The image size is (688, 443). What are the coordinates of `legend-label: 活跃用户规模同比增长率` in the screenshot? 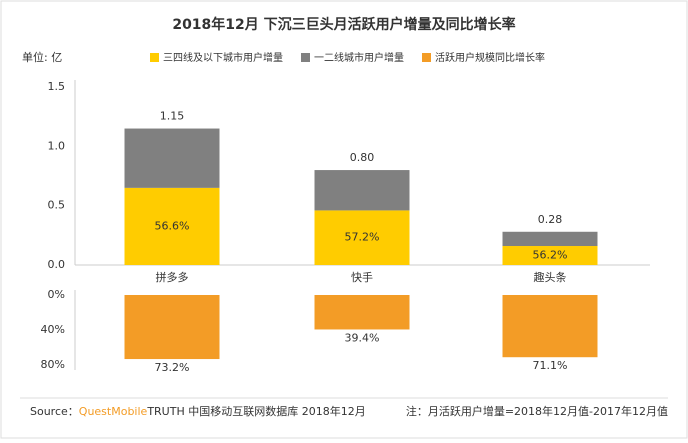 It's located at (490, 57).